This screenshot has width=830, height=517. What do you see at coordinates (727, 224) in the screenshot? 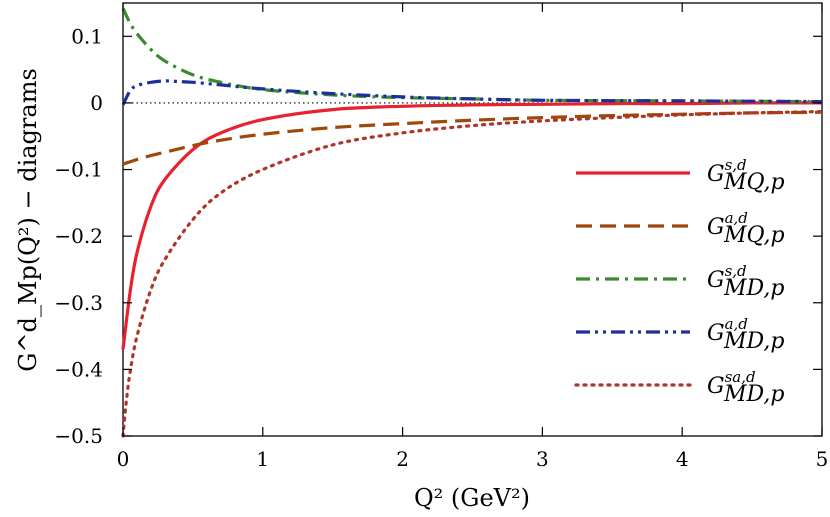
I see `legend-label-2: Ga,d` at bounding box center [727, 224].